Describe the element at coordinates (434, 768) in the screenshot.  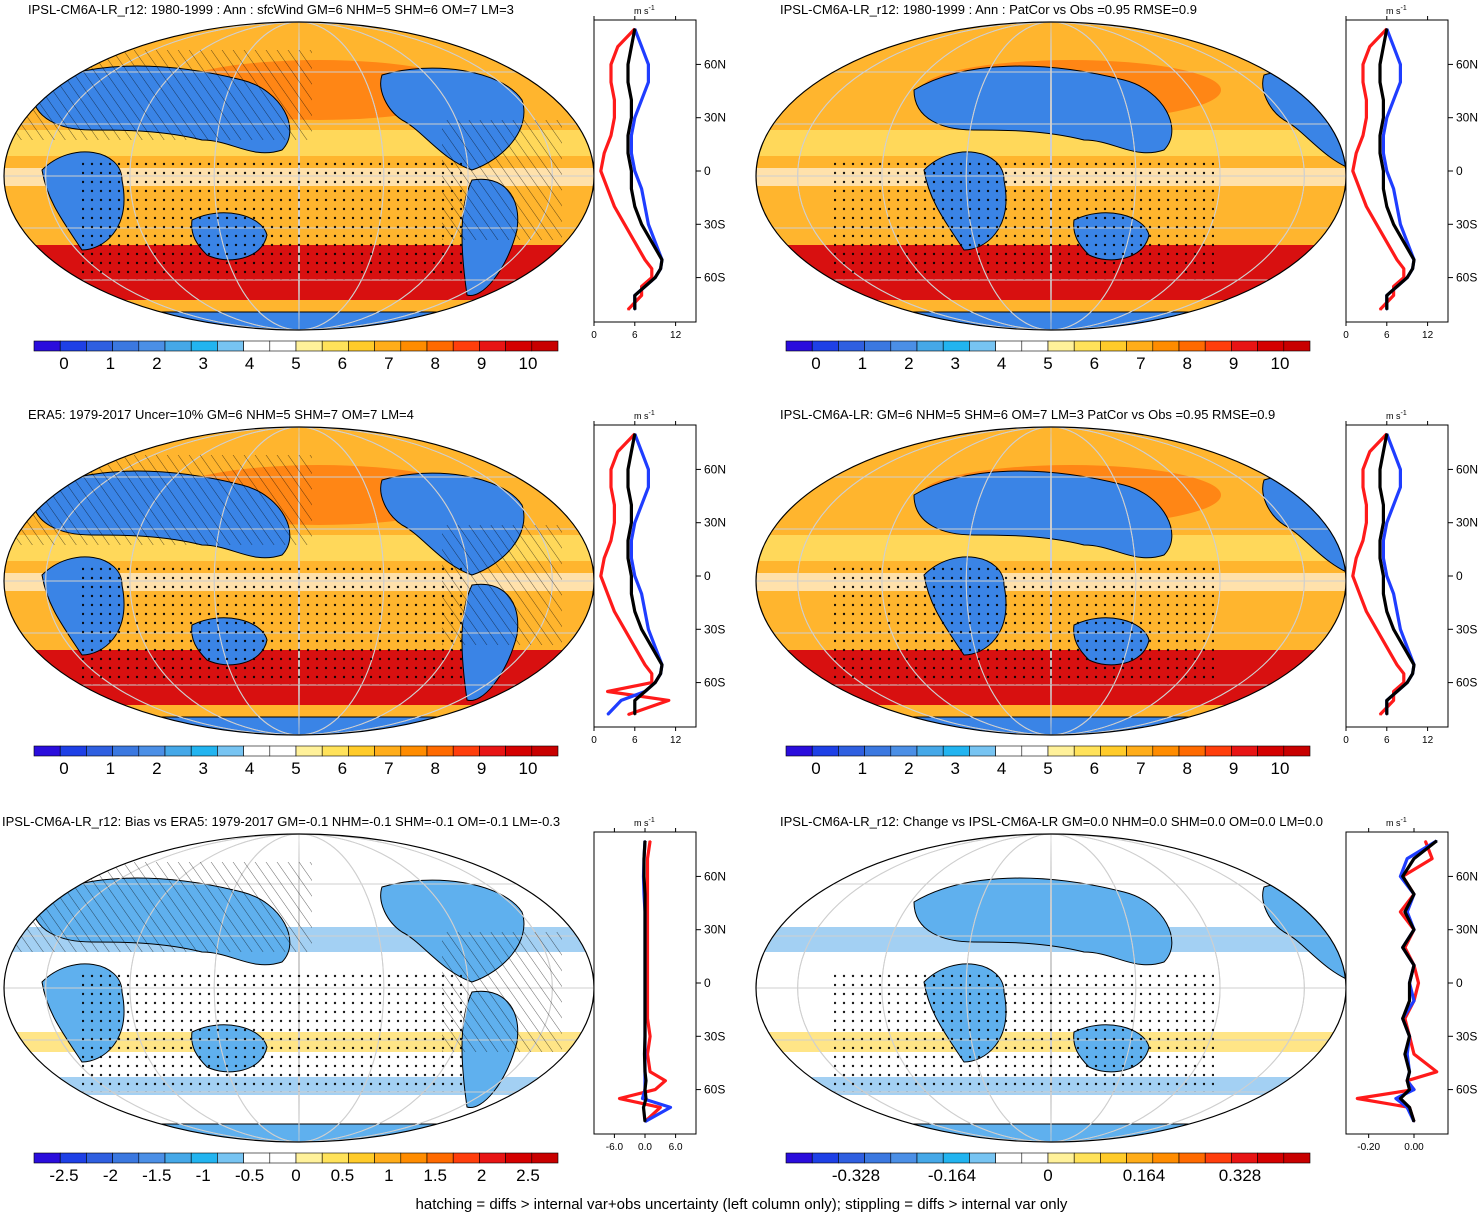
I see `colorbar-label: 8` at that location.